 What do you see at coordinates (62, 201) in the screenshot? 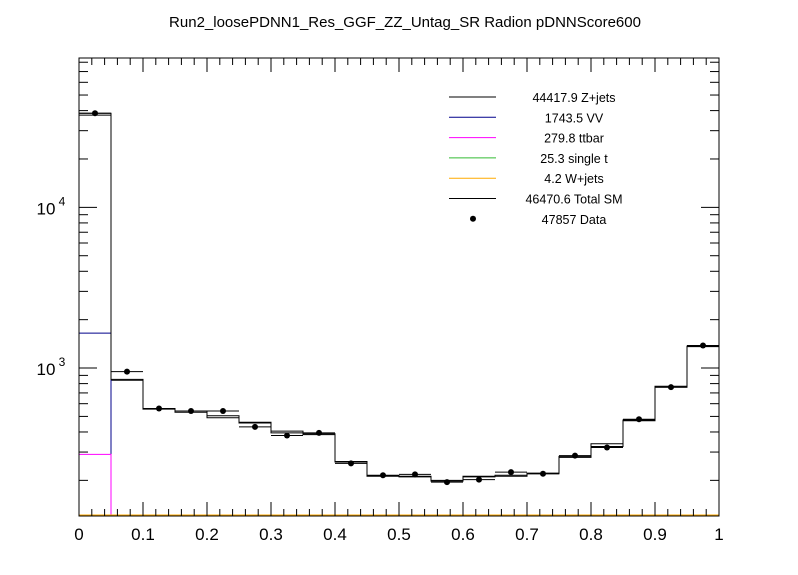
I see `y-tick-label-exponent: 4` at bounding box center [62, 201].